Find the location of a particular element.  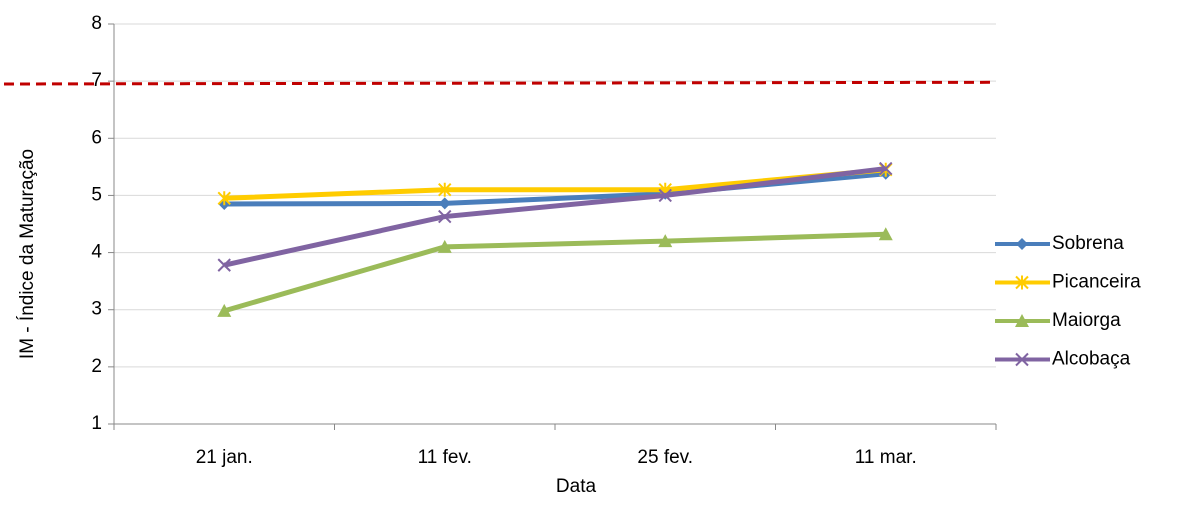

y-axis-label: IM - Índice da Maturação is located at coordinates (27, 254).